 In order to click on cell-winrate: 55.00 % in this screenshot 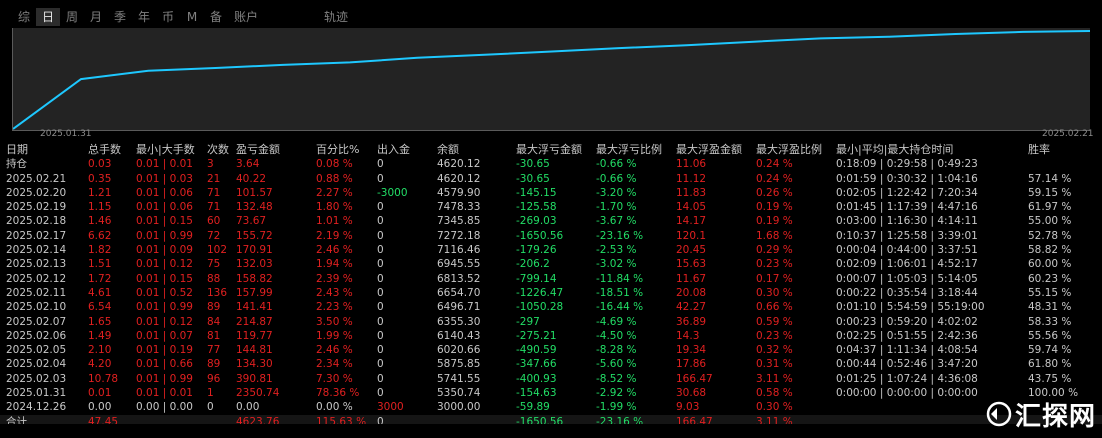, I will do `click(1050, 221)`.